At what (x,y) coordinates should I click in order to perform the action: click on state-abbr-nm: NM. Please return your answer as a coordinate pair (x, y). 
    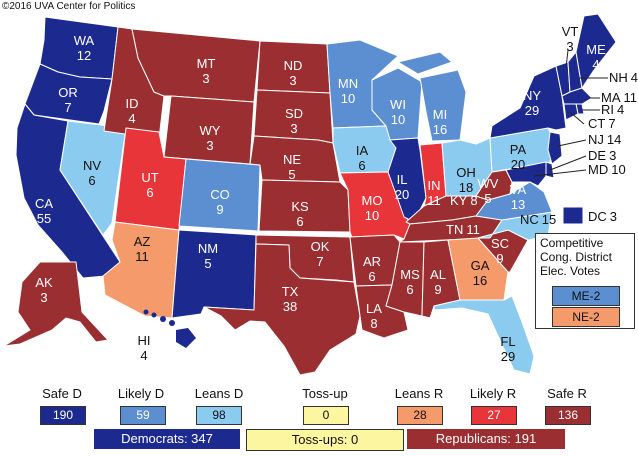
    Looking at the image, I should click on (208, 248).